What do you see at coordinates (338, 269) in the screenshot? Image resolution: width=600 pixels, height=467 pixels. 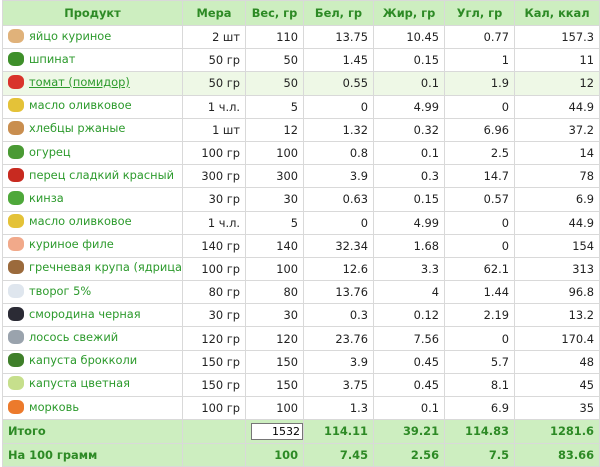 I see `cell-protein: 12.6` at bounding box center [338, 269].